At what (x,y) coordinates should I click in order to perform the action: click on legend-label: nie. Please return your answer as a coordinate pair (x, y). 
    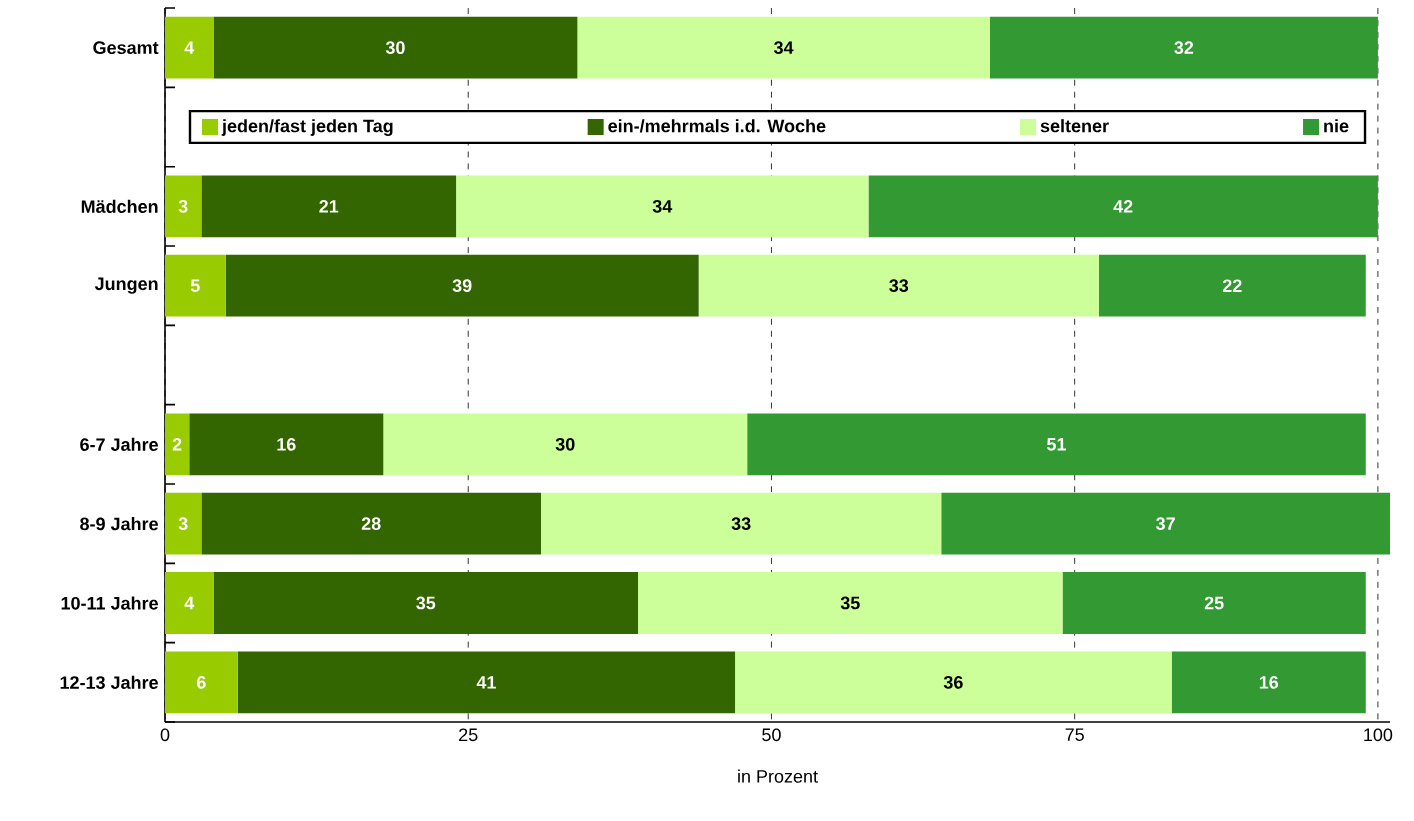
    Looking at the image, I should click on (1336, 126).